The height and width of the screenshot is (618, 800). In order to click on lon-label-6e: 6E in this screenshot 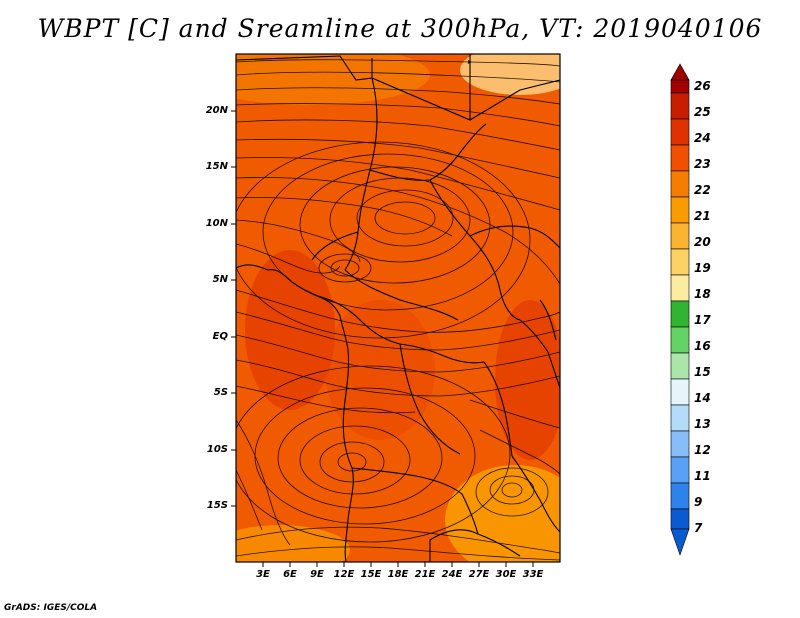, I will do `click(290, 574)`.